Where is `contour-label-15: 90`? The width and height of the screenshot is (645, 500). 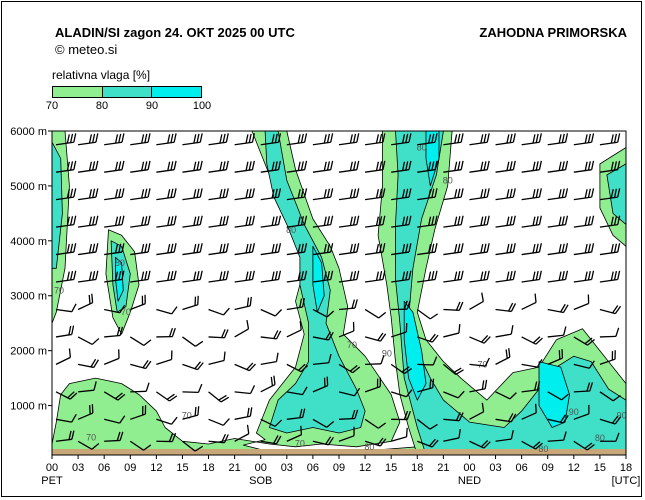
contour-label-15: 90 is located at coordinates (574, 412).